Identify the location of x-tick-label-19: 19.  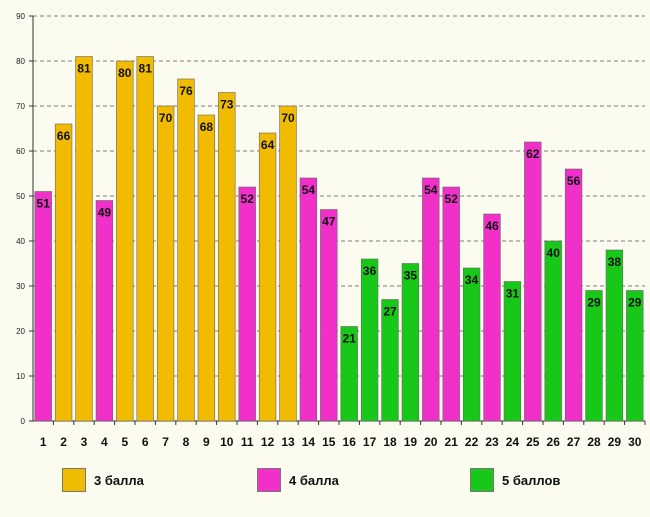
(411, 442).